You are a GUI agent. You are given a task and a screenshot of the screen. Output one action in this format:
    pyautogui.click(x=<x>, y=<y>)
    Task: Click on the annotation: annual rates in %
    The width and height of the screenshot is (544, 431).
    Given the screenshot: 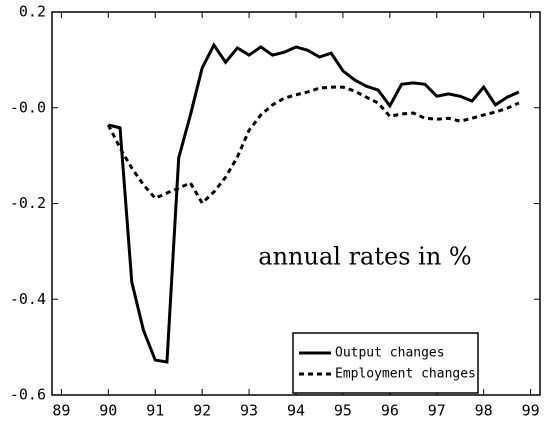 What is the action you would take?
    pyautogui.click(x=364, y=257)
    